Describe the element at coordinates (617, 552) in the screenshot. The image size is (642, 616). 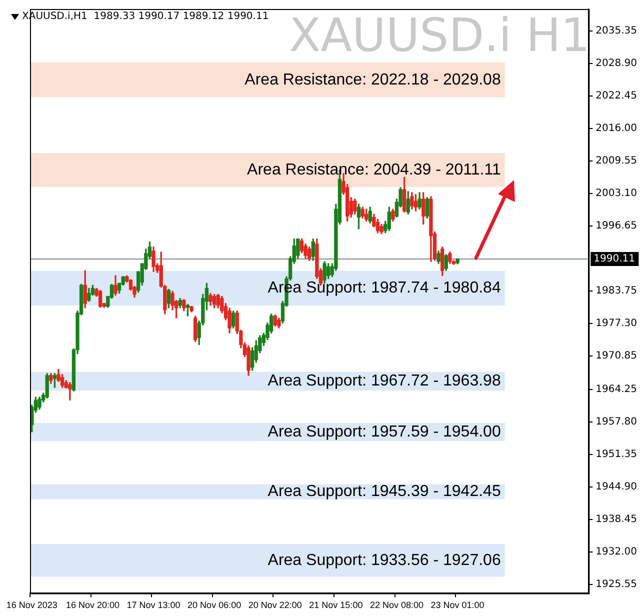
I see `y-tick-label: 1932.00` at that location.